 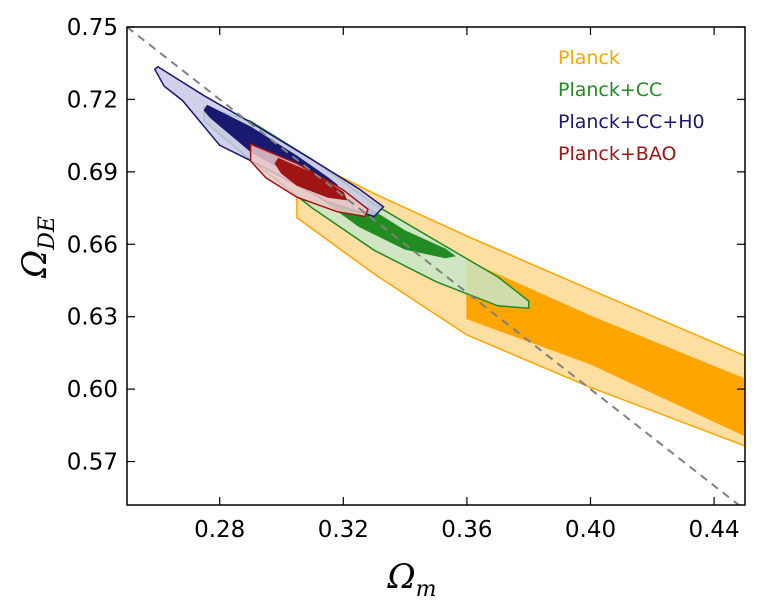 I want to click on y-tick-label: 0.60, so click(x=92, y=390).